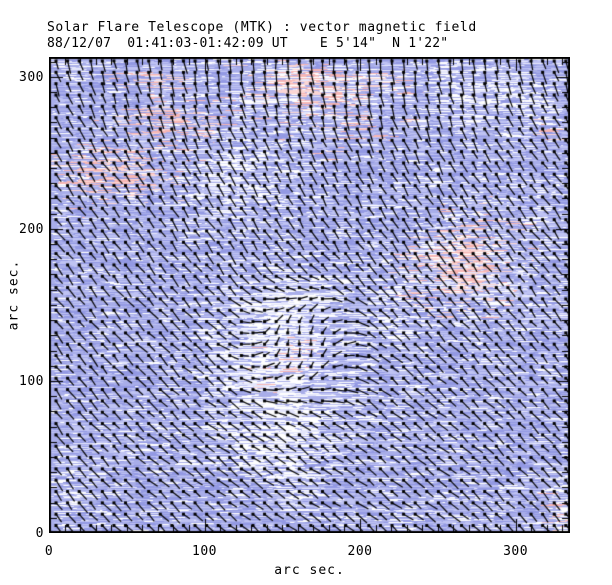  I want to click on x-tick-label: 100, so click(204, 551).